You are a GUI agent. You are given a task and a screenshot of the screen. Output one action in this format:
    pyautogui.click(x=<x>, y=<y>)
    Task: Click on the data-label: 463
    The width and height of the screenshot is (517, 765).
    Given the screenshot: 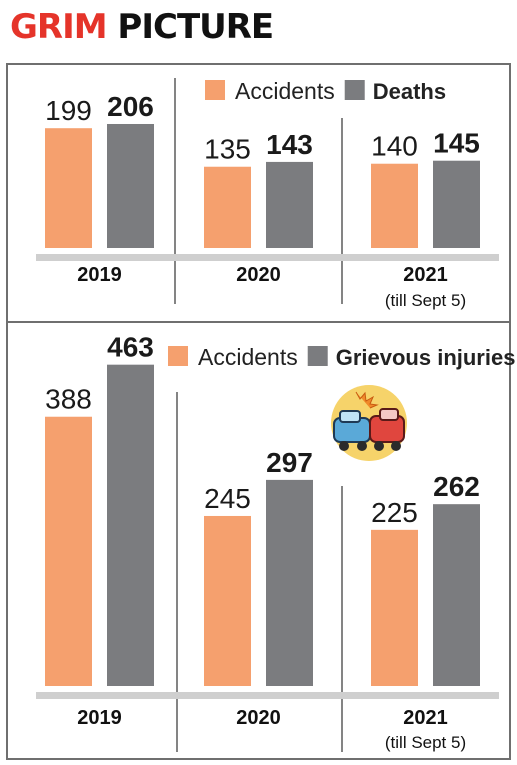 What is the action you would take?
    pyautogui.click(x=130, y=347)
    